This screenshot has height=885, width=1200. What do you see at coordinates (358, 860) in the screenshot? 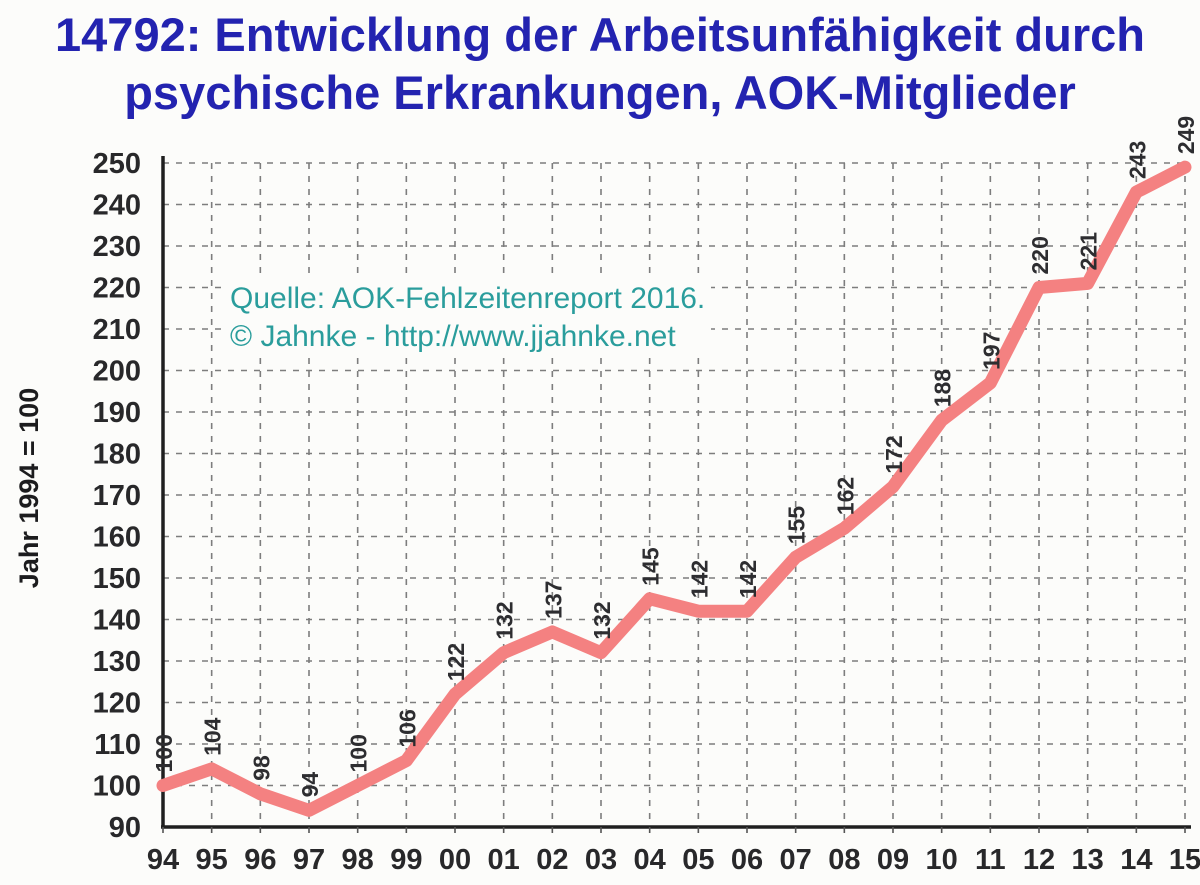
I see `x-tick-label: 98` at bounding box center [358, 860].